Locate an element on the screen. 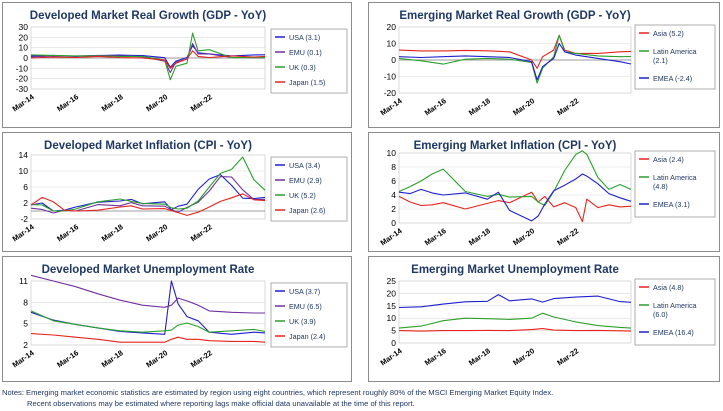  legend-label: Asia (2.4) is located at coordinates (668, 159).